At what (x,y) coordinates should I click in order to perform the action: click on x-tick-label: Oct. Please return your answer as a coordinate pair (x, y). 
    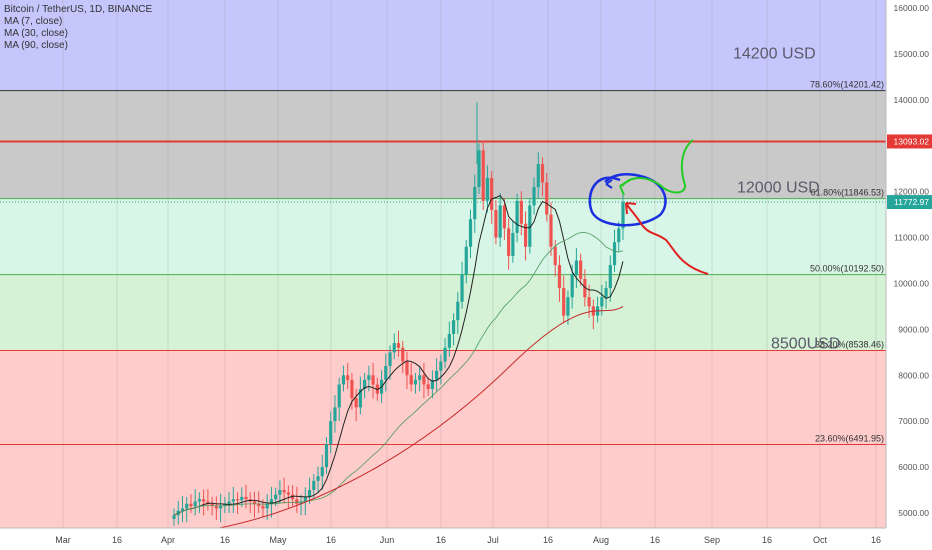
    Looking at the image, I should click on (820, 540).